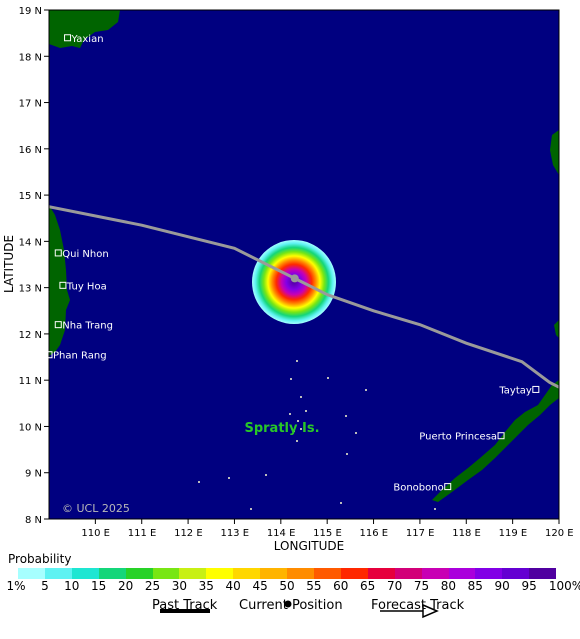  I want to click on scale-tick-label: 100%, so click(564, 586).